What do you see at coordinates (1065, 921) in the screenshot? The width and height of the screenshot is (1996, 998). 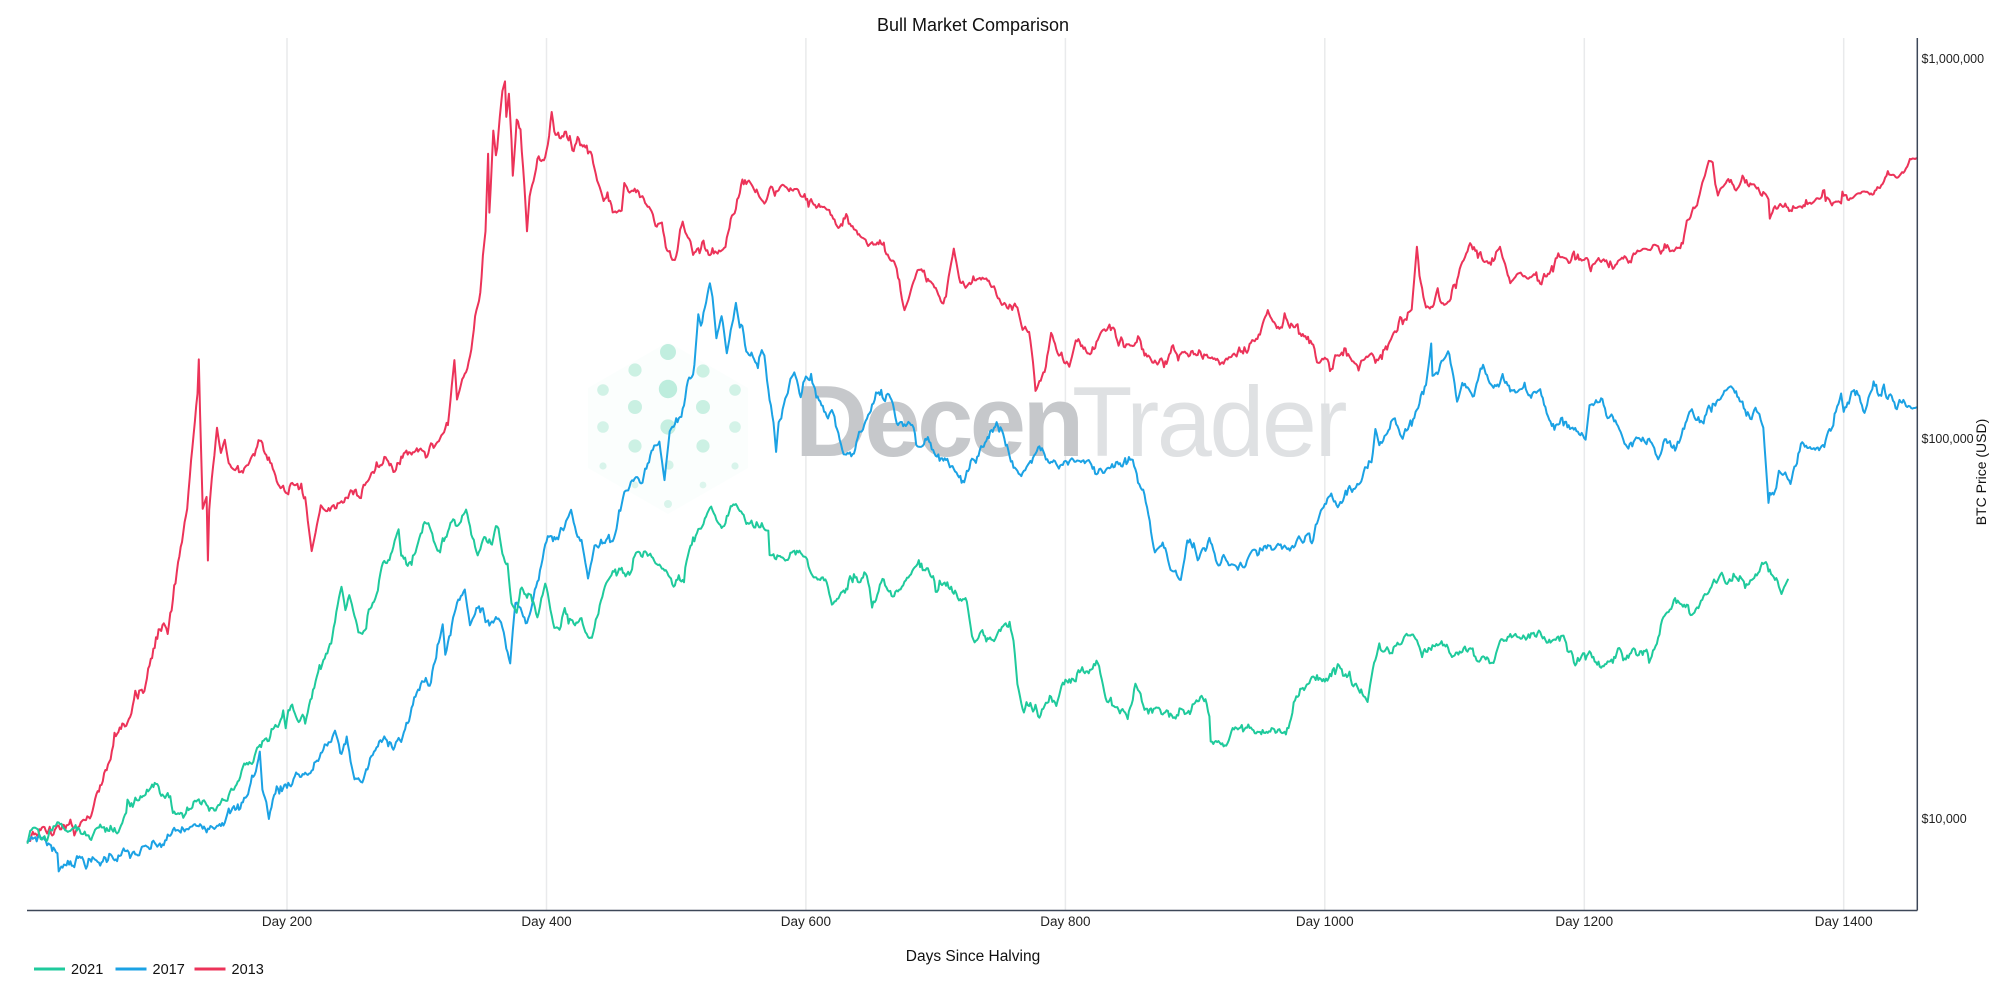 I see `svg-text: Day 800` at bounding box center [1065, 921].